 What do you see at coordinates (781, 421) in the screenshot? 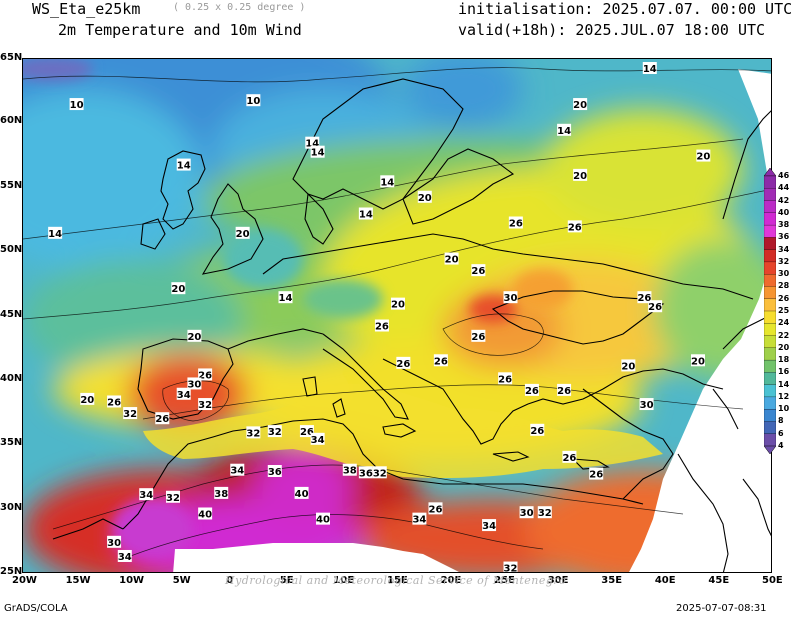
I see `colorbar-label: 8` at bounding box center [781, 421].